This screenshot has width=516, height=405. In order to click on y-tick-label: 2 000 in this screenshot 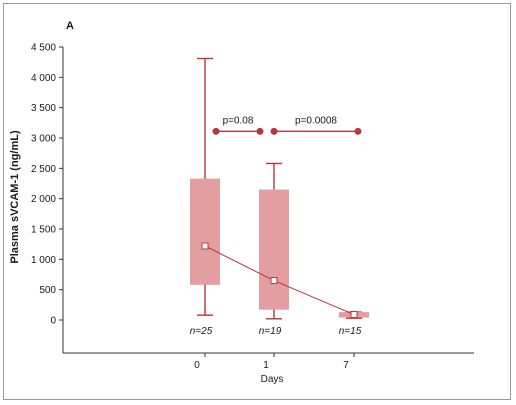, I will do `click(43, 199)`.